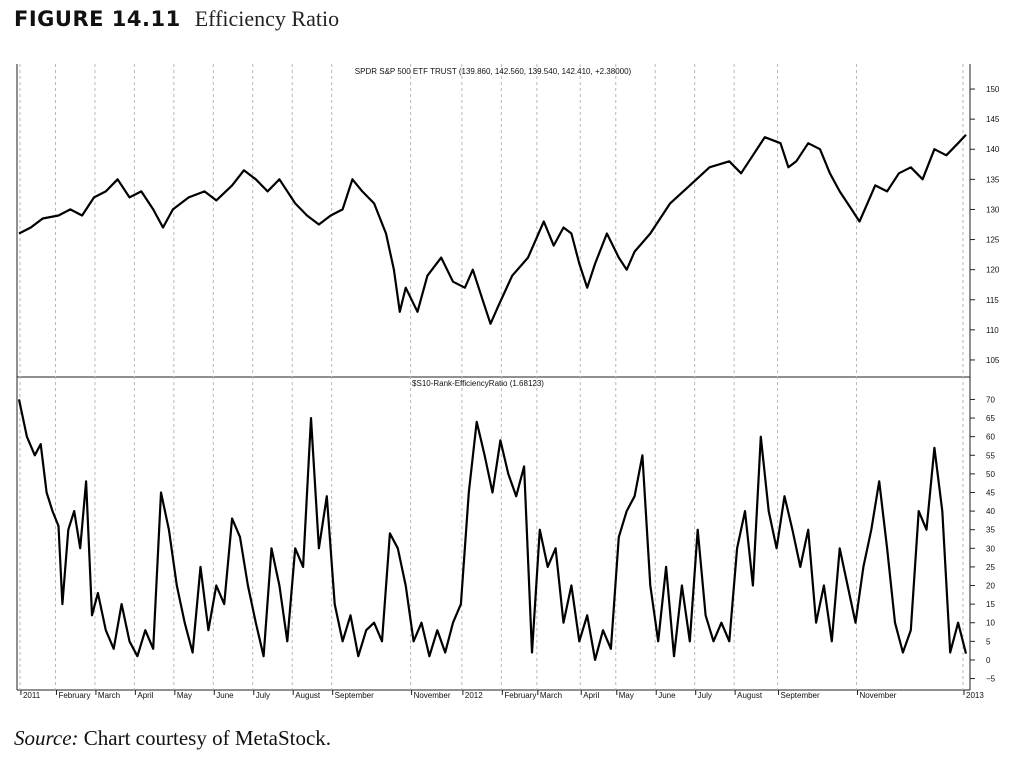 The image size is (1024, 765). What do you see at coordinates (985, 225) in the screenshot?
I see `price-axis-ticks: 105 110 115 120 125 130 135 140 145 150` at bounding box center [985, 225].